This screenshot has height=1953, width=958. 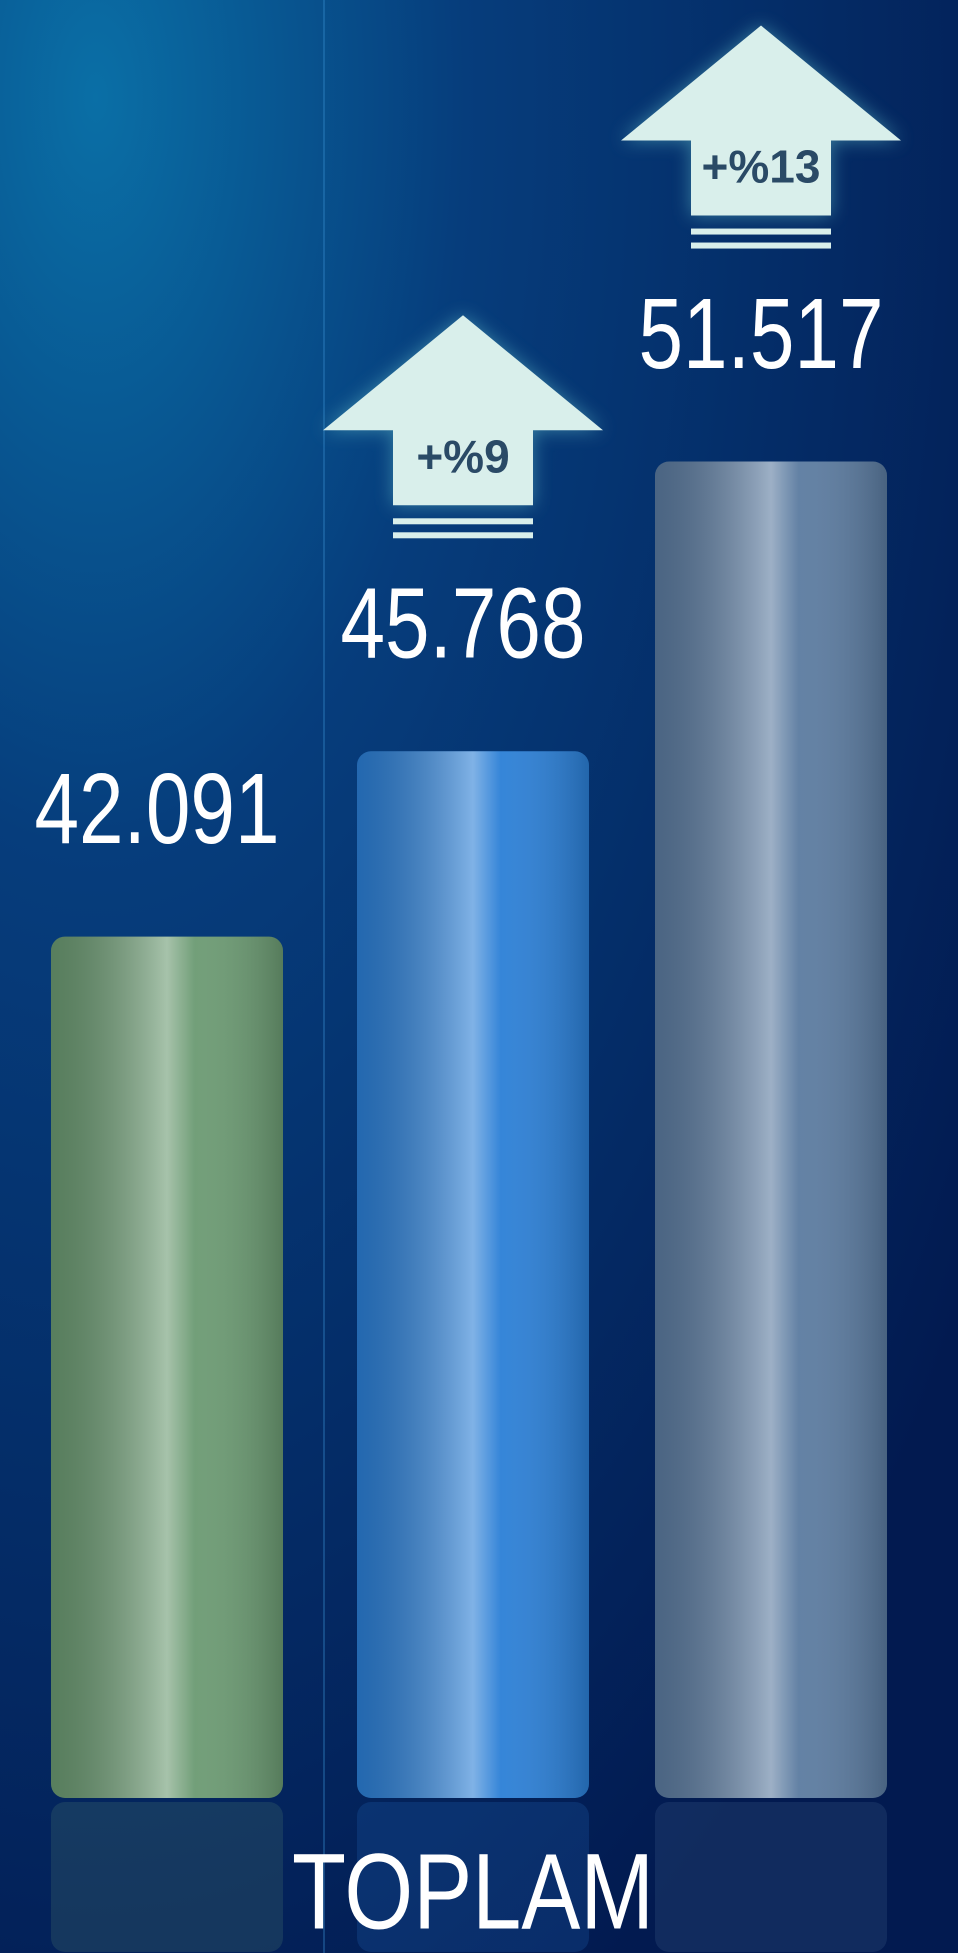 What do you see at coordinates (761, 334) in the screenshot?
I see `value-label: 51.517` at bounding box center [761, 334].